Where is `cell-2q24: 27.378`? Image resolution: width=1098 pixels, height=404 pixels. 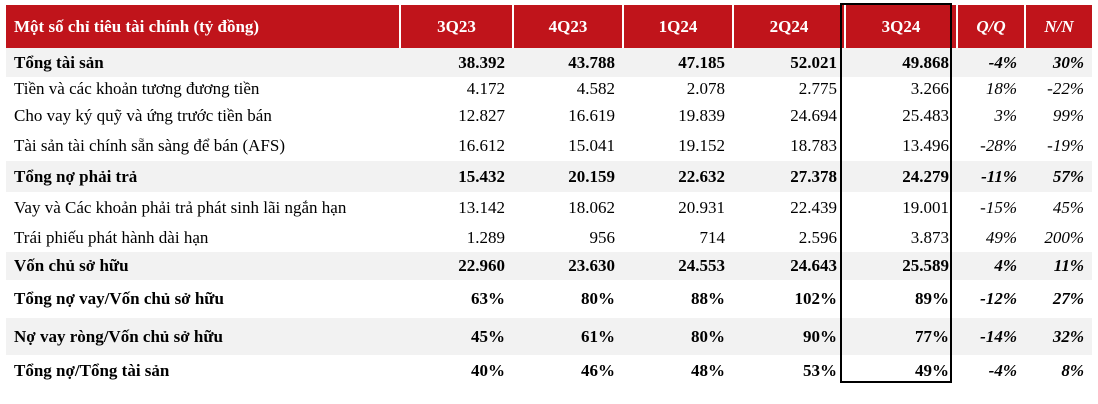
cell-2q24: 27.378 is located at coordinates (789, 176).